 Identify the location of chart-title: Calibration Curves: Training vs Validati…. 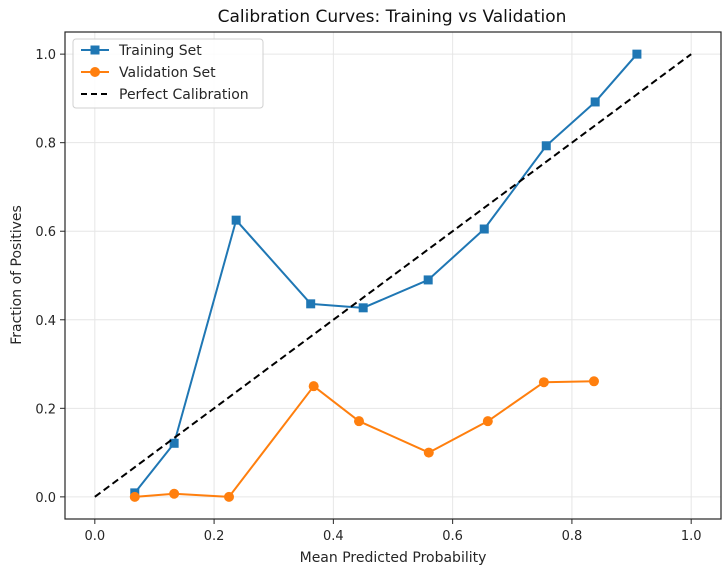
(392, 17).